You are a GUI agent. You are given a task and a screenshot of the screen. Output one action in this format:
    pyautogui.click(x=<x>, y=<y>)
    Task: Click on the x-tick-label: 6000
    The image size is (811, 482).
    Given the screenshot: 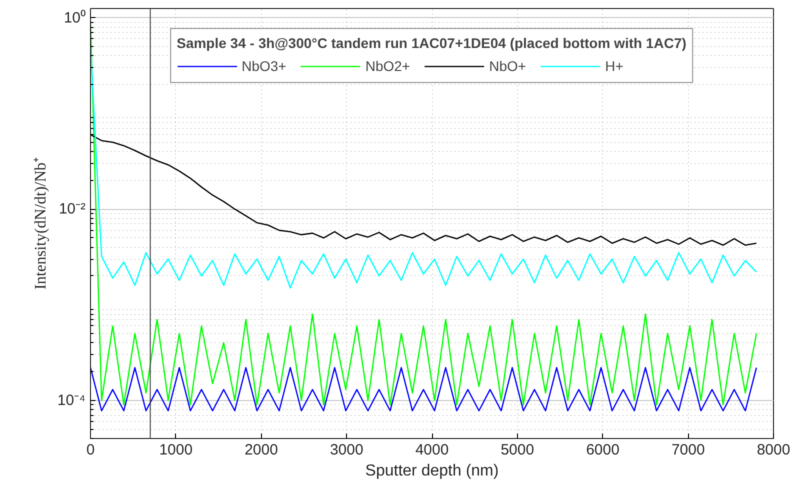 What is the action you would take?
    pyautogui.click(x=603, y=450)
    